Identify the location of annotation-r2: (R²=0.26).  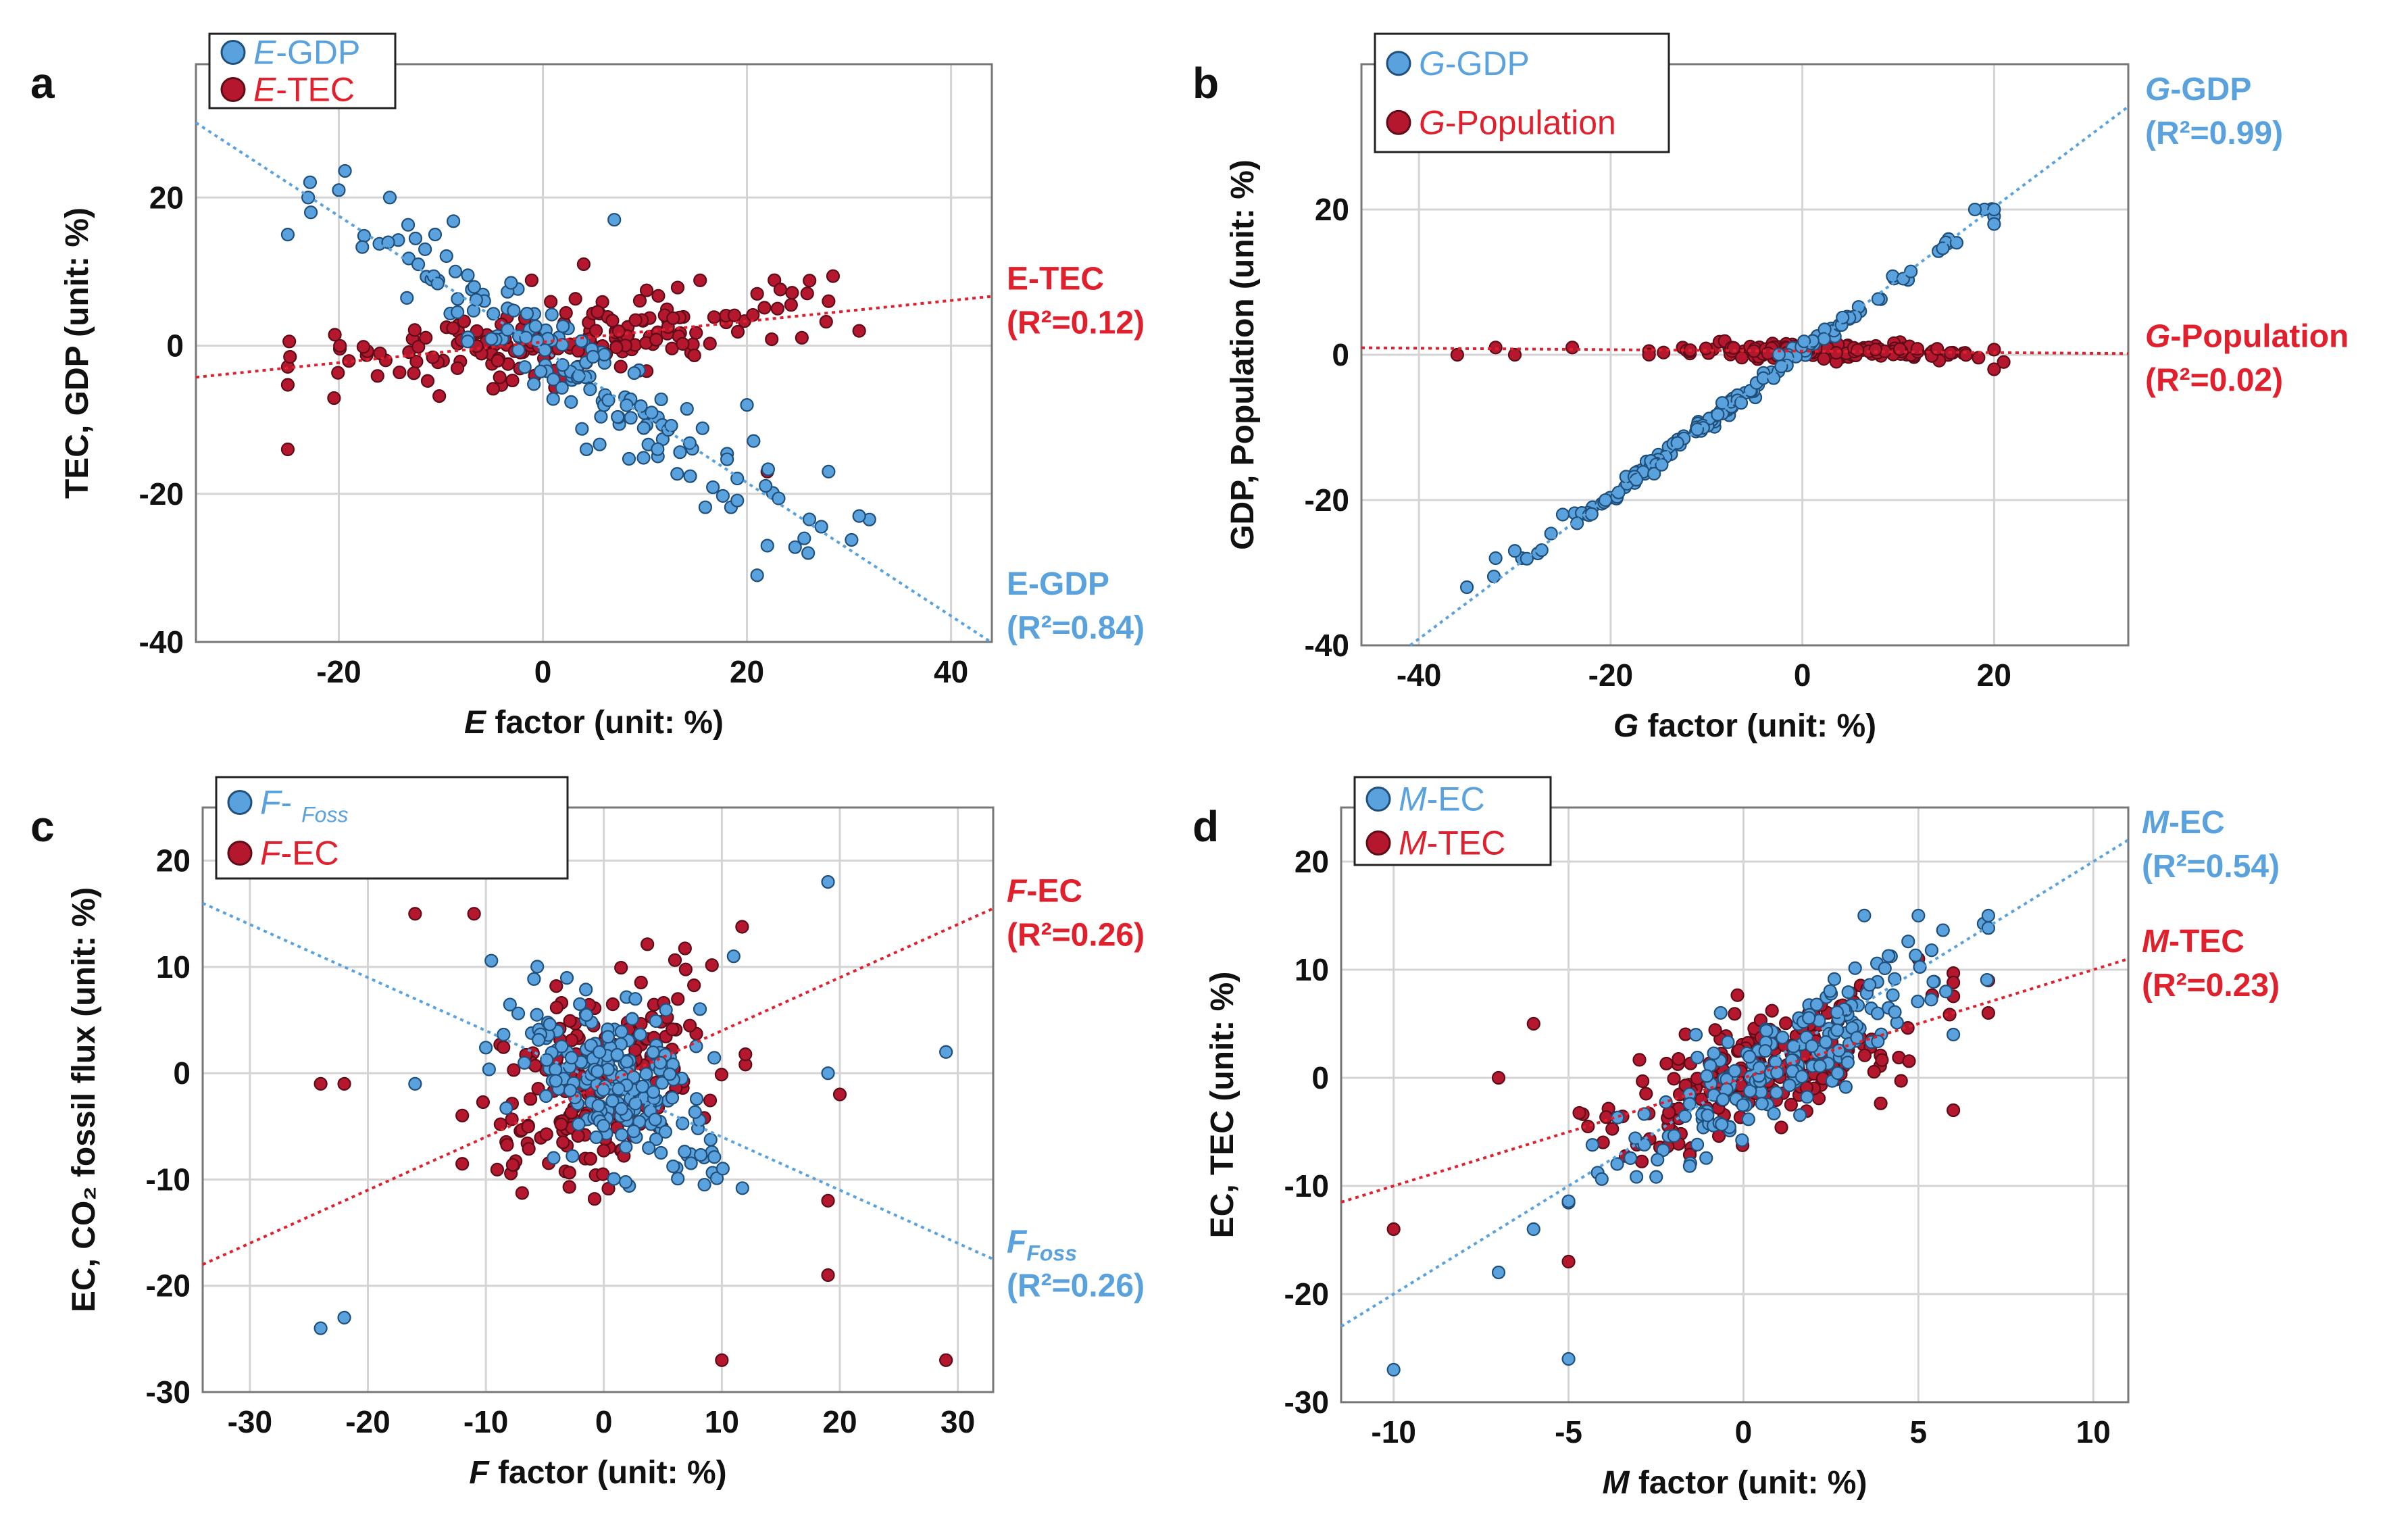
(1076, 935).